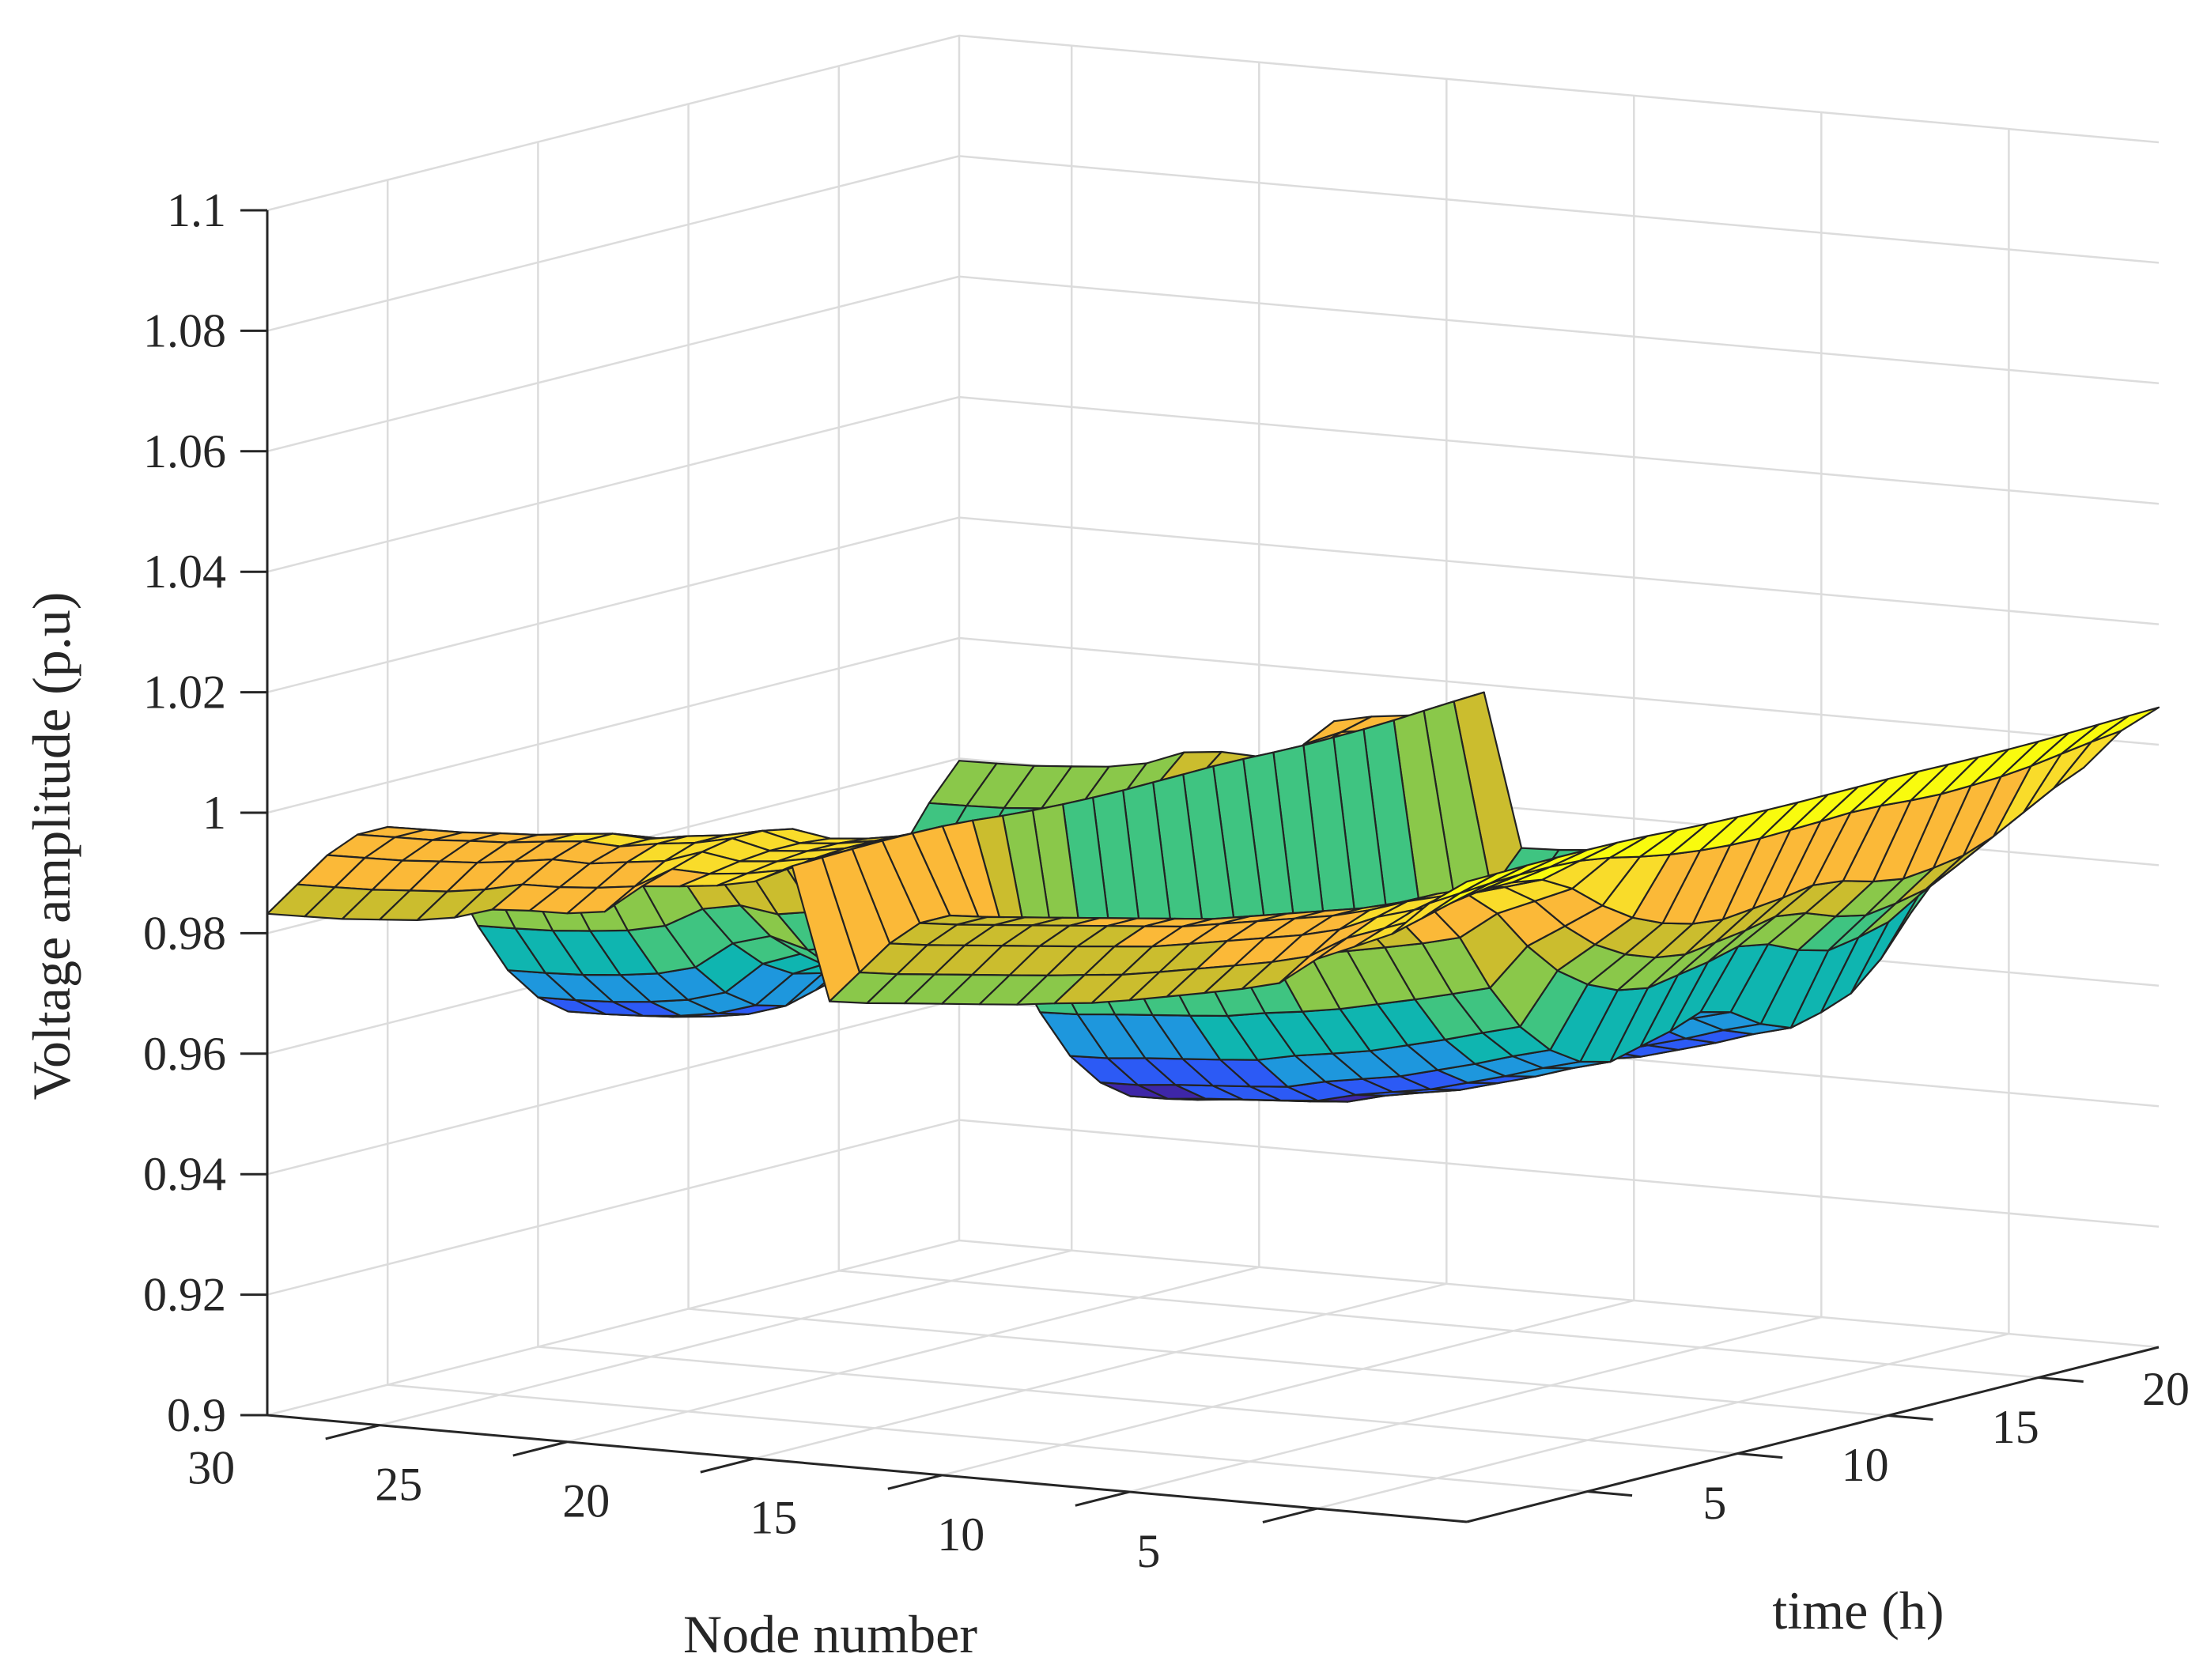 The width and height of the screenshot is (2188, 1680). What do you see at coordinates (398, 1485) in the screenshot?
I see `x-tick-label: 25` at bounding box center [398, 1485].